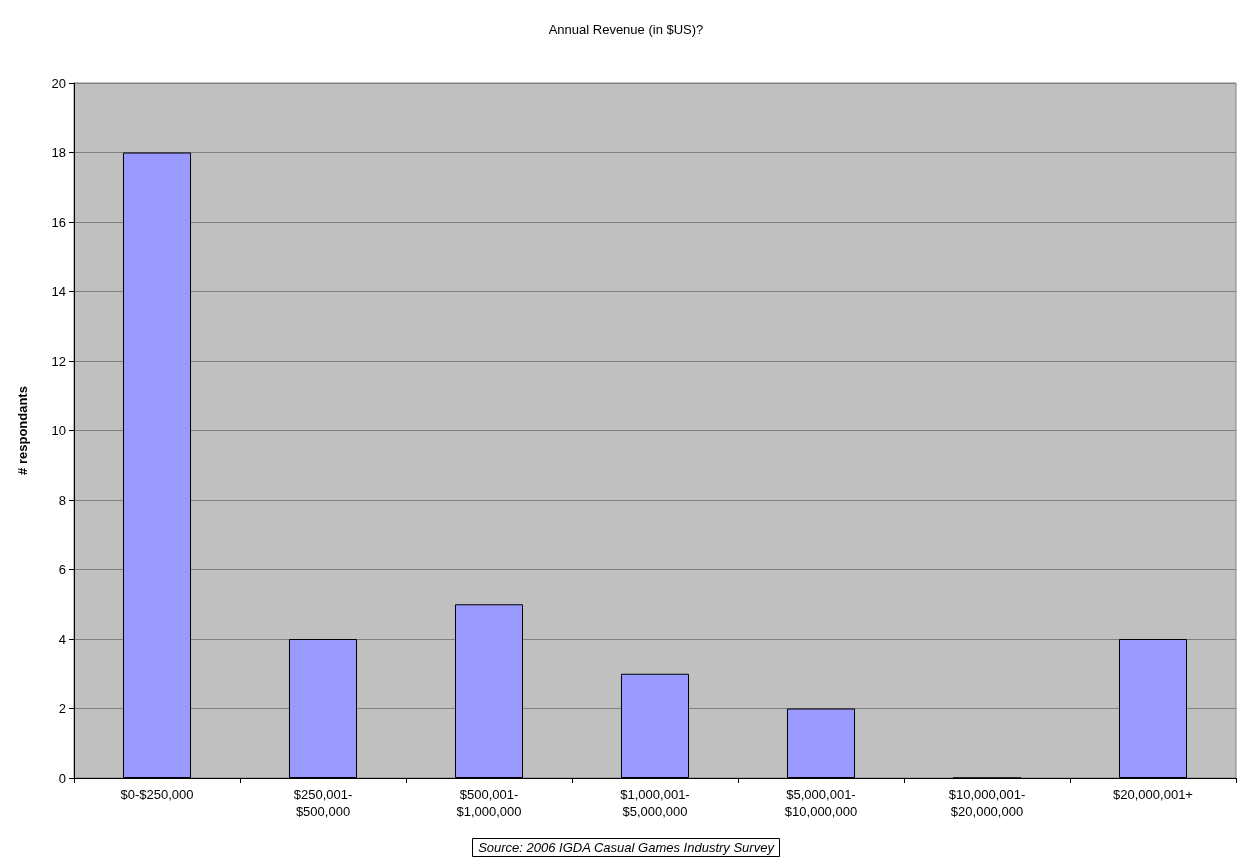 Image resolution: width=1252 pixels, height=867 pixels. What do you see at coordinates (62, 708) in the screenshot?
I see `y-tick-label: 2` at bounding box center [62, 708].